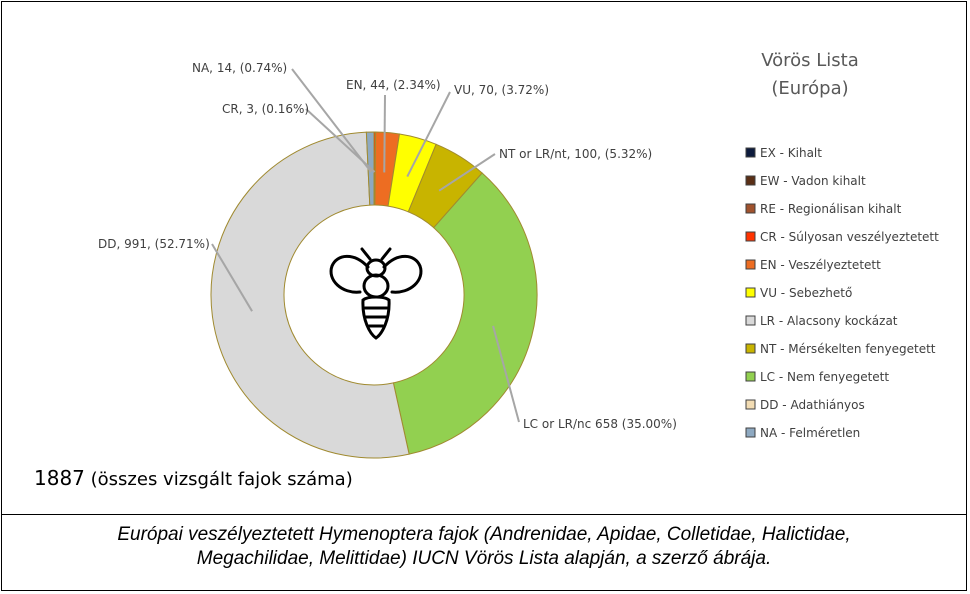 The height and width of the screenshot is (594, 970). I want to click on legend-label-2: RE - Regionálisan kihalt, so click(831, 209).